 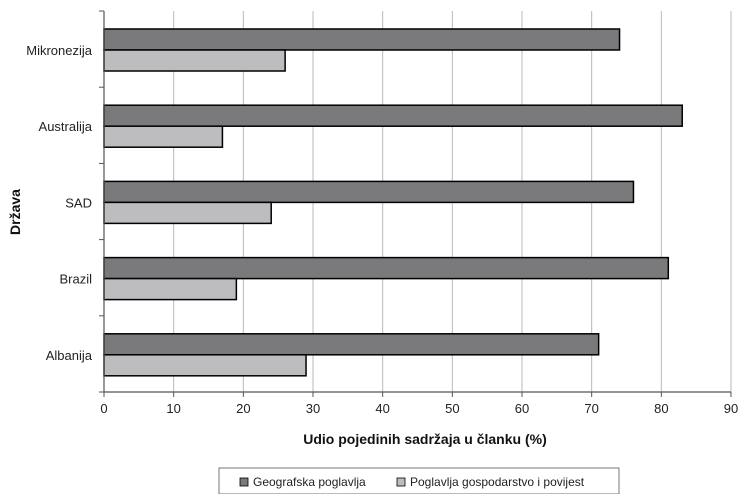 What do you see at coordinates (661, 408) in the screenshot?
I see `x-tick-label-80: 80` at bounding box center [661, 408].